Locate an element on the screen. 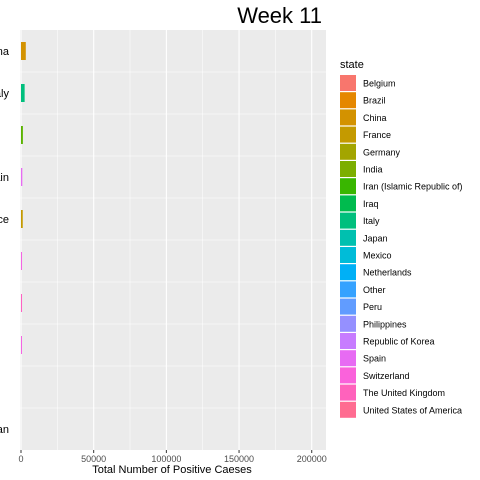  bars is located at coordinates (23, 198).